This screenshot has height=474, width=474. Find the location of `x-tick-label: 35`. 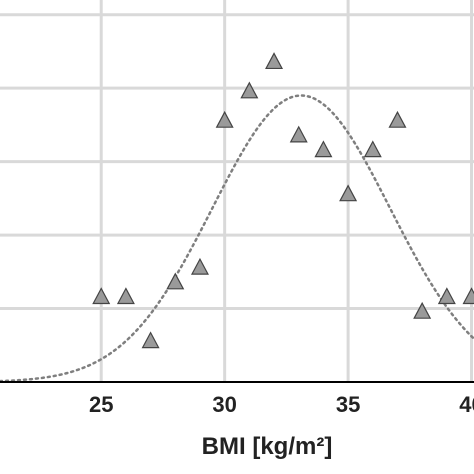

x-tick-label: 35 is located at coordinates (348, 404).